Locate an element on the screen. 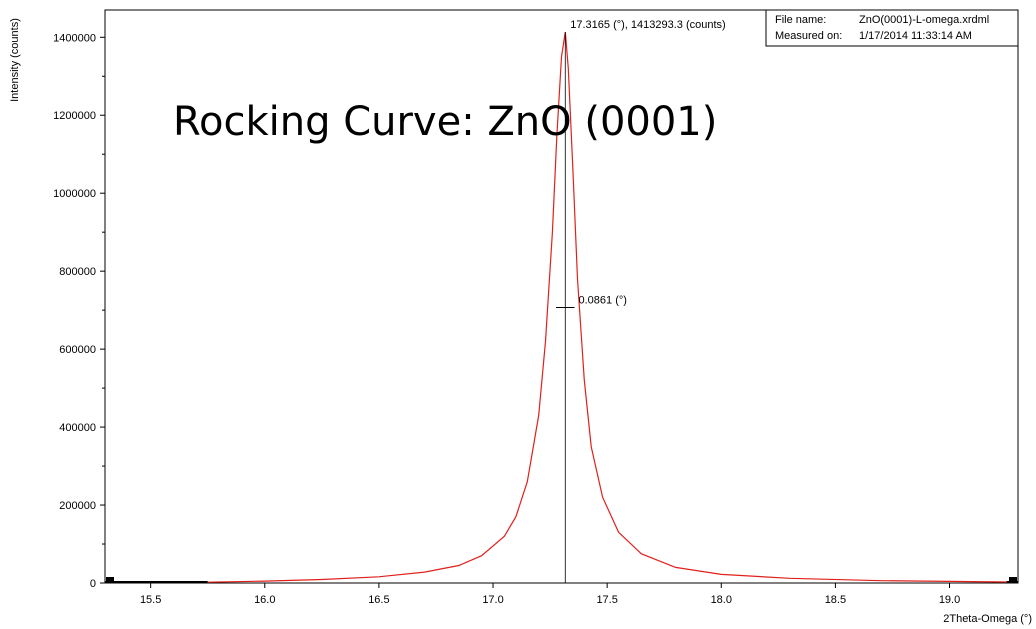  x-axis-ticks: 15.5 16.0 16.5 17.0 17.5 18.0 18.5 19.0 is located at coordinates (550, 594).